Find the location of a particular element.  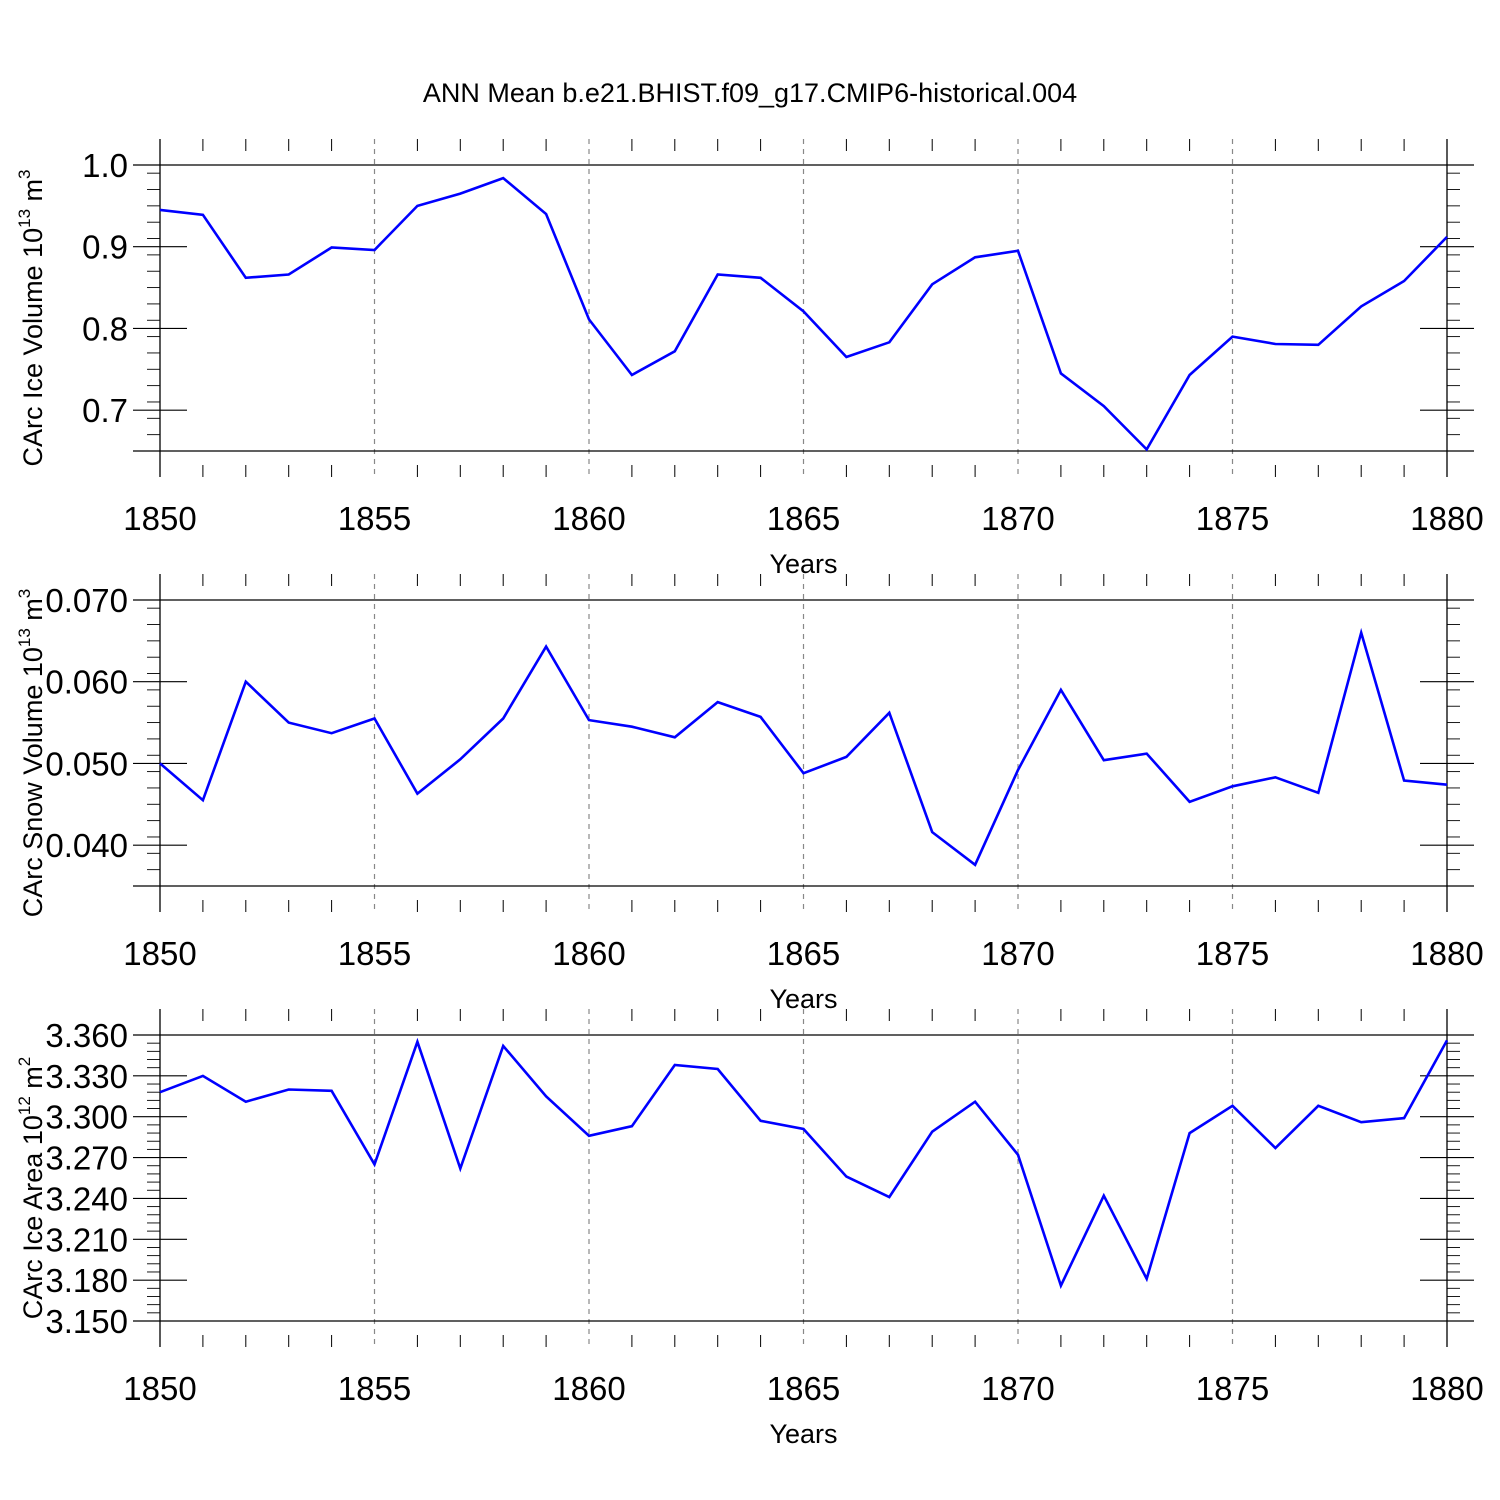

panel-3-y-tick-label: 3.210 is located at coordinates (86, 1239).